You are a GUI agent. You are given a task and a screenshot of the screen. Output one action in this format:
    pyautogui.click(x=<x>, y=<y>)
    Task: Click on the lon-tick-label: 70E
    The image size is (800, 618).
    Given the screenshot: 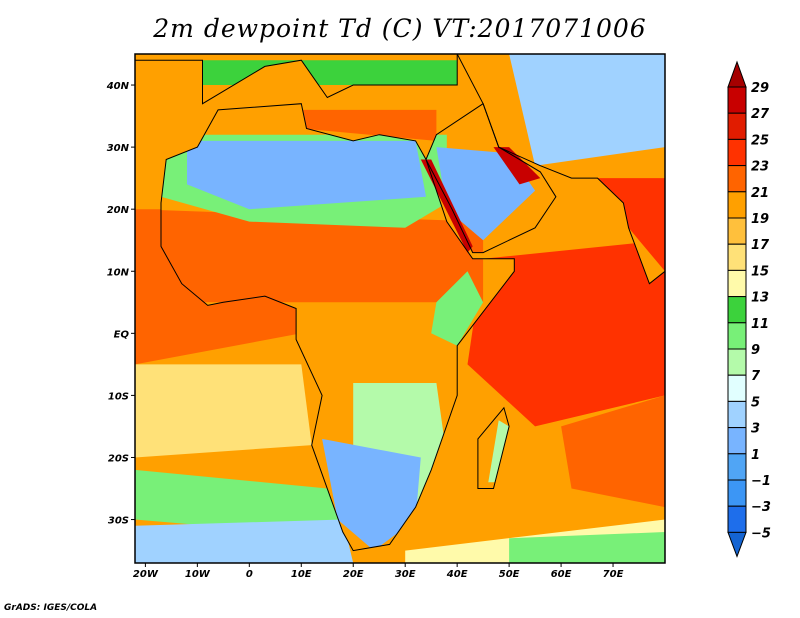 What is the action you would take?
    pyautogui.click(x=613, y=574)
    